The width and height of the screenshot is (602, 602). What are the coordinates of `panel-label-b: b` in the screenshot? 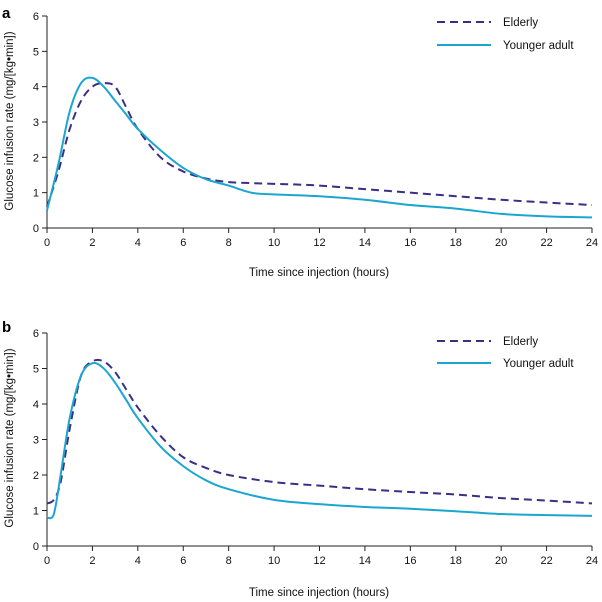 It's located at (6, 327).